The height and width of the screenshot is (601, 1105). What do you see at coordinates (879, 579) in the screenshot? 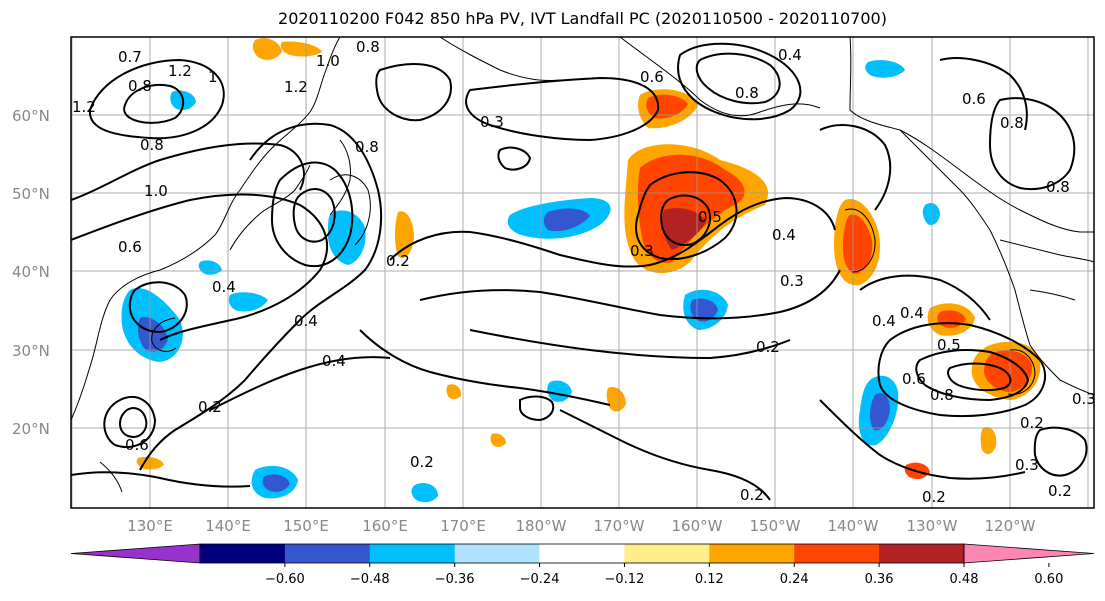
I see `colorbar-tick-label: 0.36` at bounding box center [879, 579].